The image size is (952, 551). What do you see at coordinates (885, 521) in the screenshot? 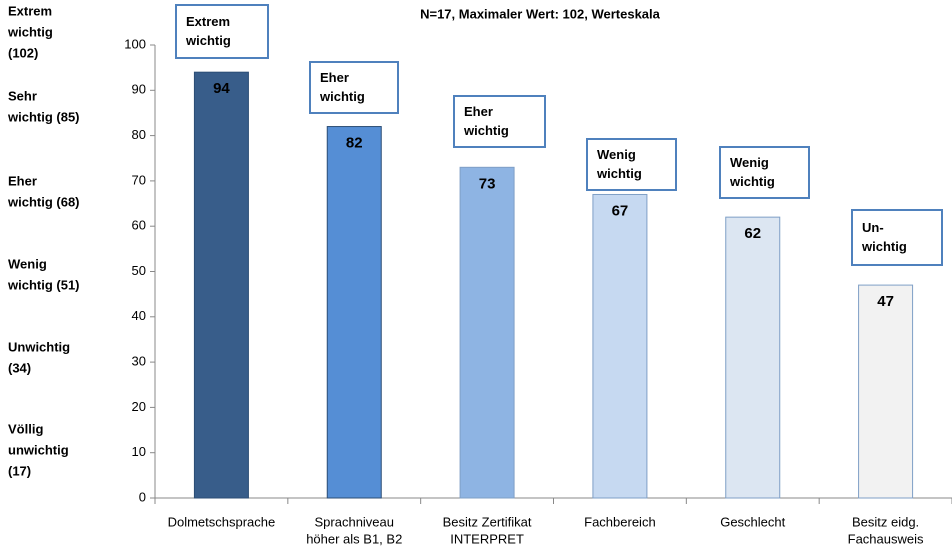
I see `x-tick-label: Besitz eidg.` at bounding box center [885, 521].